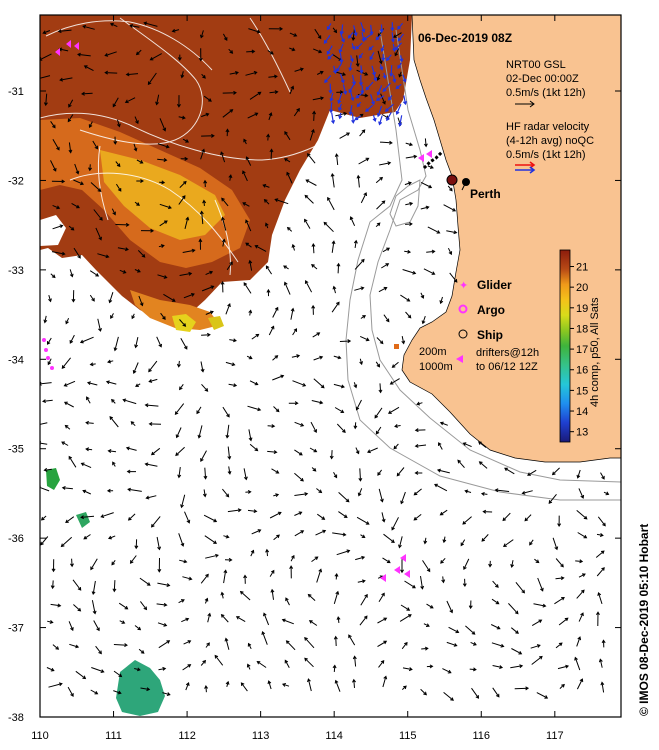 This screenshot has width=659, height=750. Describe the element at coordinates (582, 268) in the screenshot. I see `colorbar-tick-label: 21` at that location.